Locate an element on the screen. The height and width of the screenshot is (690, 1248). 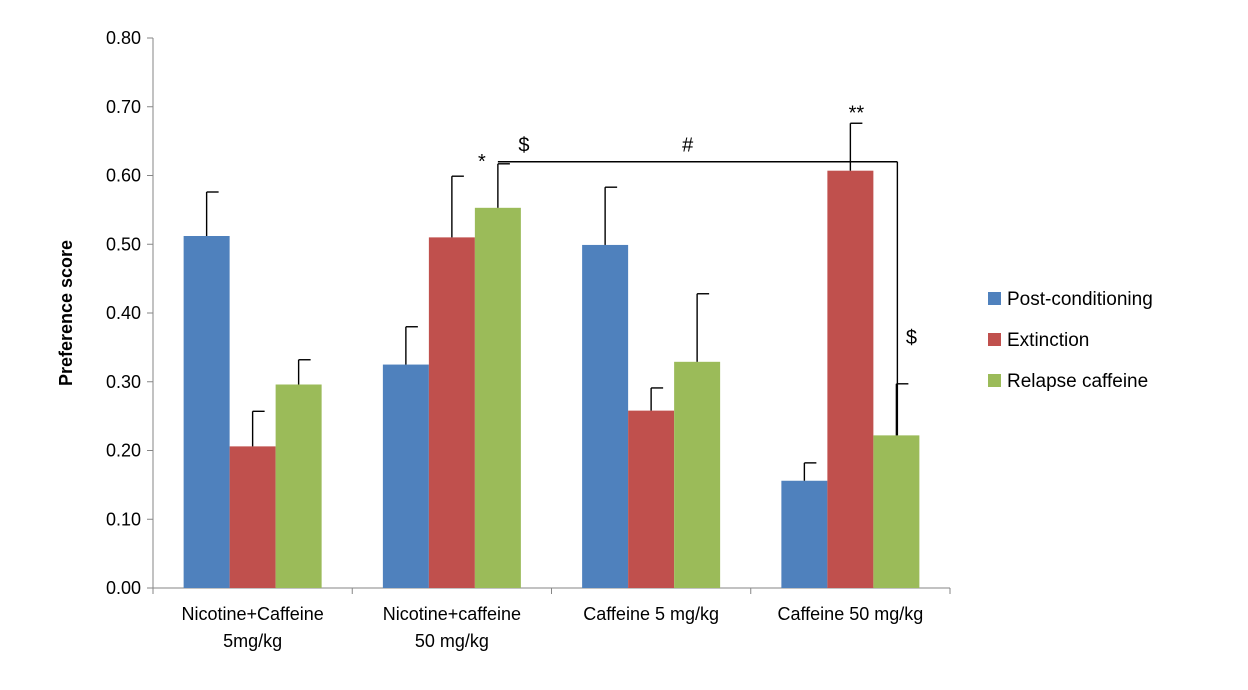
y-tick-label: 0.70 is located at coordinates (123, 107).